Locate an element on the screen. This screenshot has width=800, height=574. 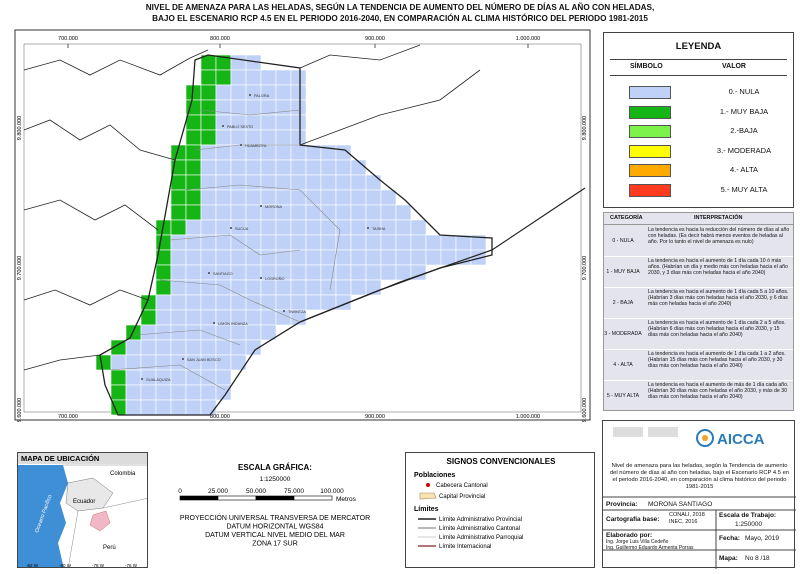
aicca-logo: AICCA is located at coordinates (741, 439).